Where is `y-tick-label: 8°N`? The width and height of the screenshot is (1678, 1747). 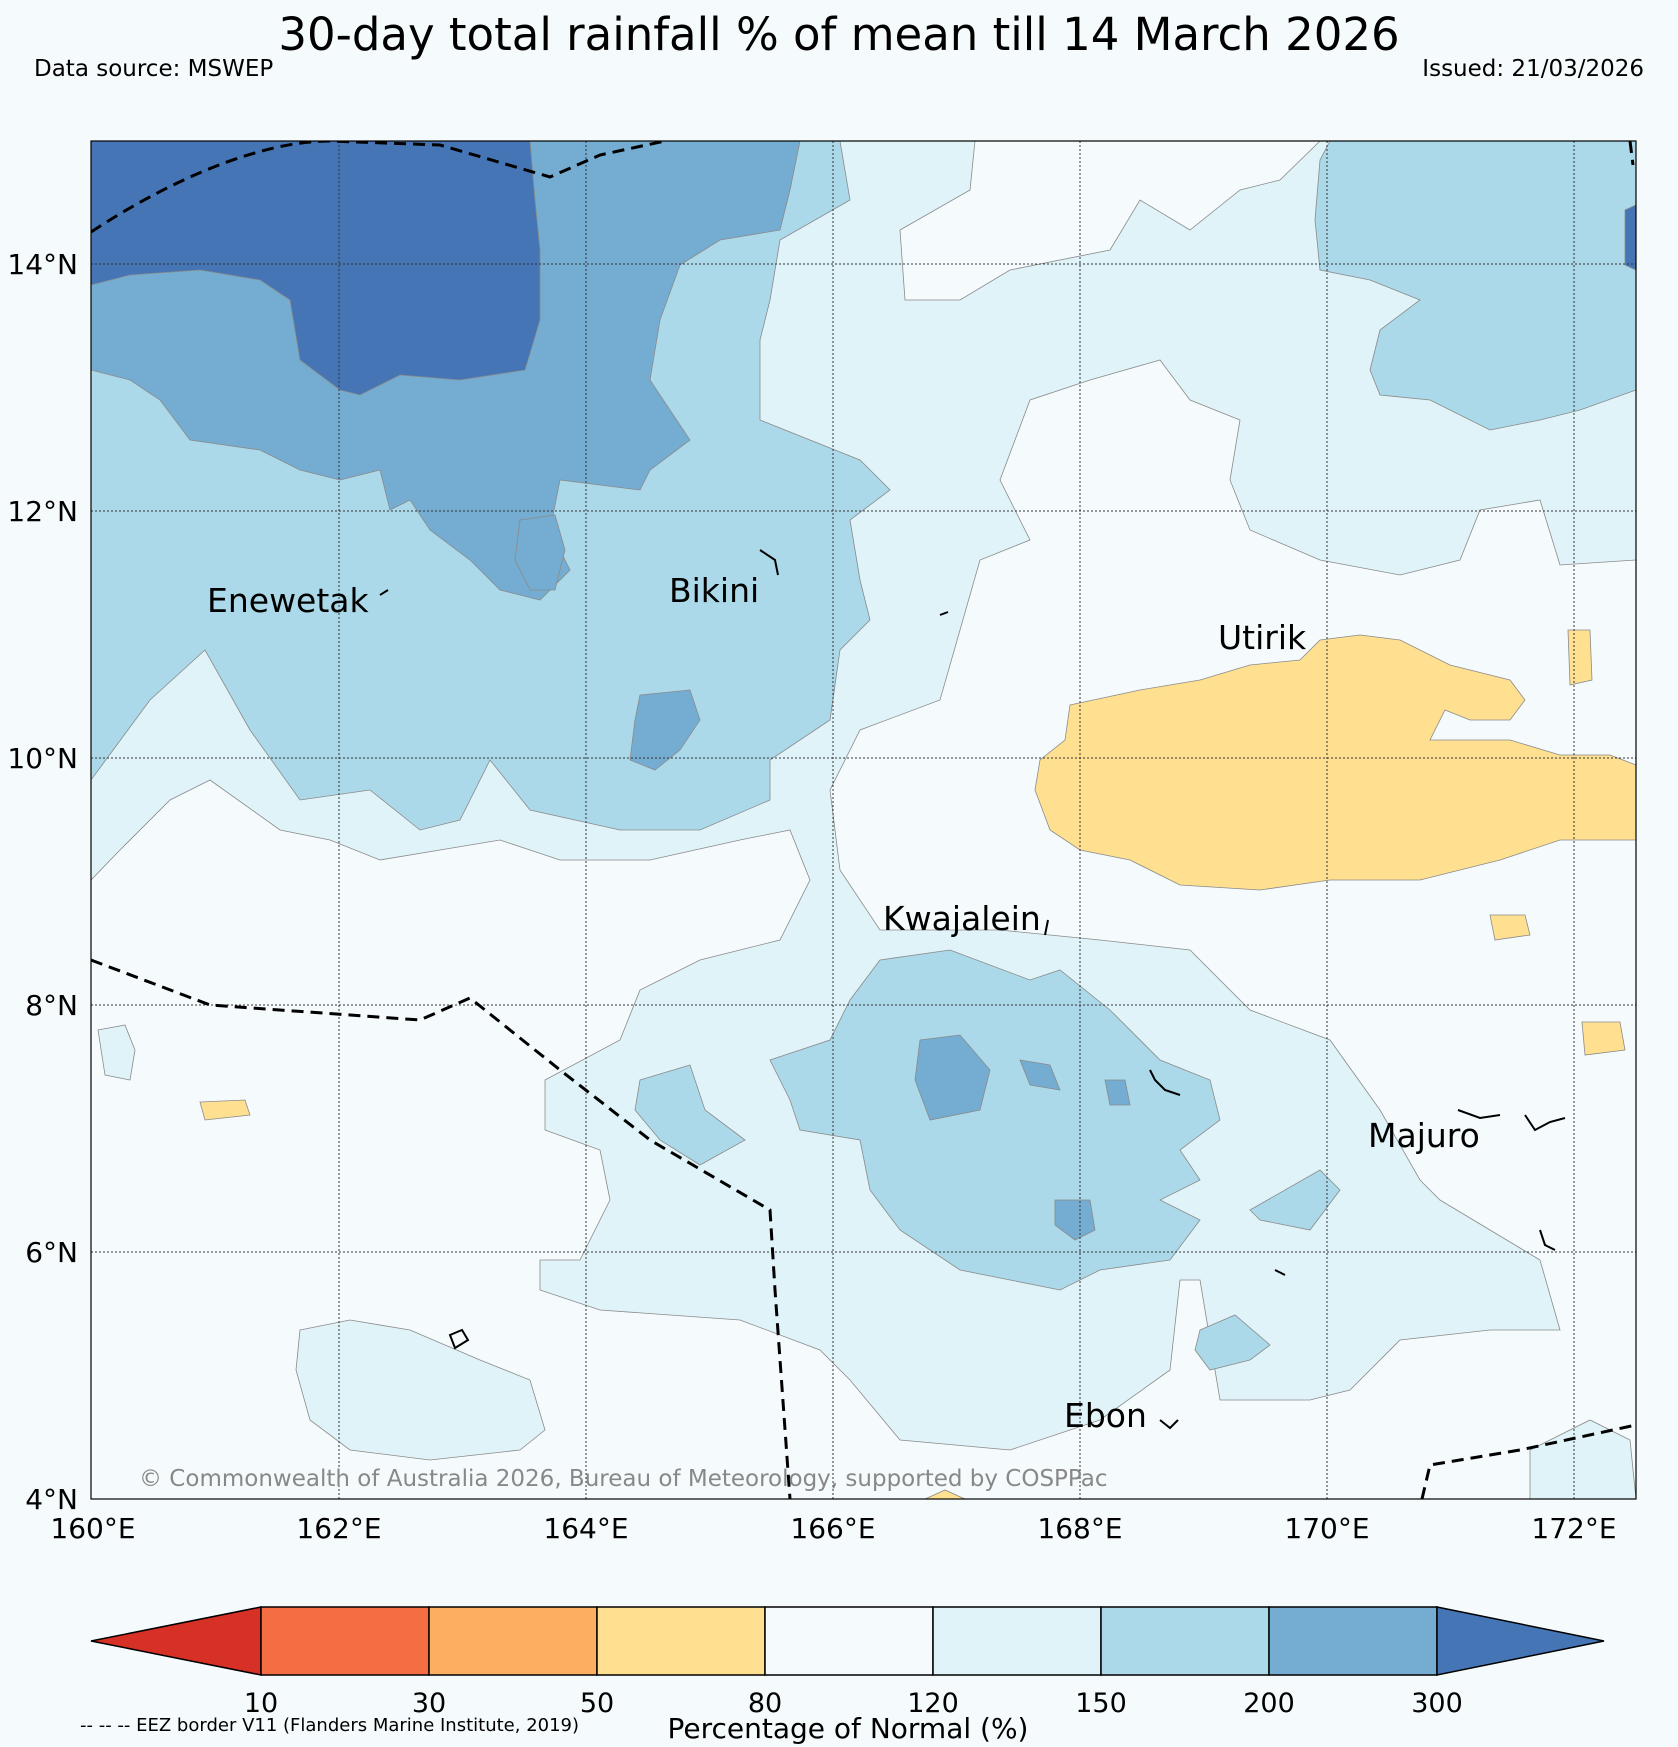 y-tick-label: 8°N is located at coordinates (51, 1005).